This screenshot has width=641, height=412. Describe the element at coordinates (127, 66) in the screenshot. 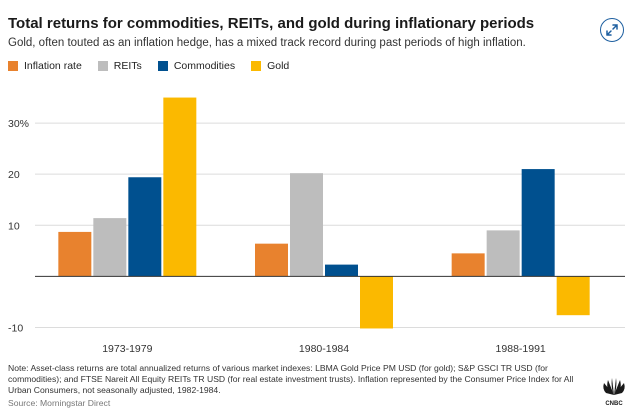

I see `legend-label: REITs` at that location.